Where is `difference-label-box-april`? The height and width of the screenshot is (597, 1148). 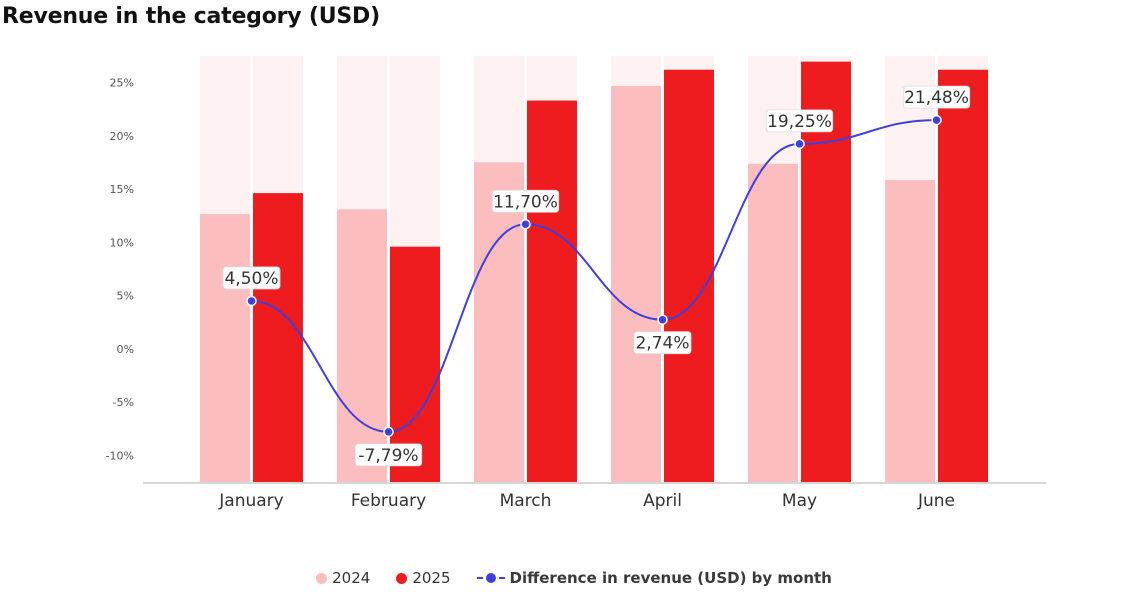 difference-label-box-april is located at coordinates (662, 343).